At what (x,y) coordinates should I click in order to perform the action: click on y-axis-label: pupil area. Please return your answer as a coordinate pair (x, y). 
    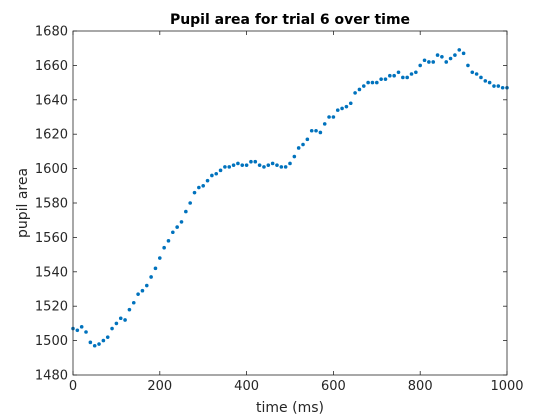
    Looking at the image, I should click on (23, 203).